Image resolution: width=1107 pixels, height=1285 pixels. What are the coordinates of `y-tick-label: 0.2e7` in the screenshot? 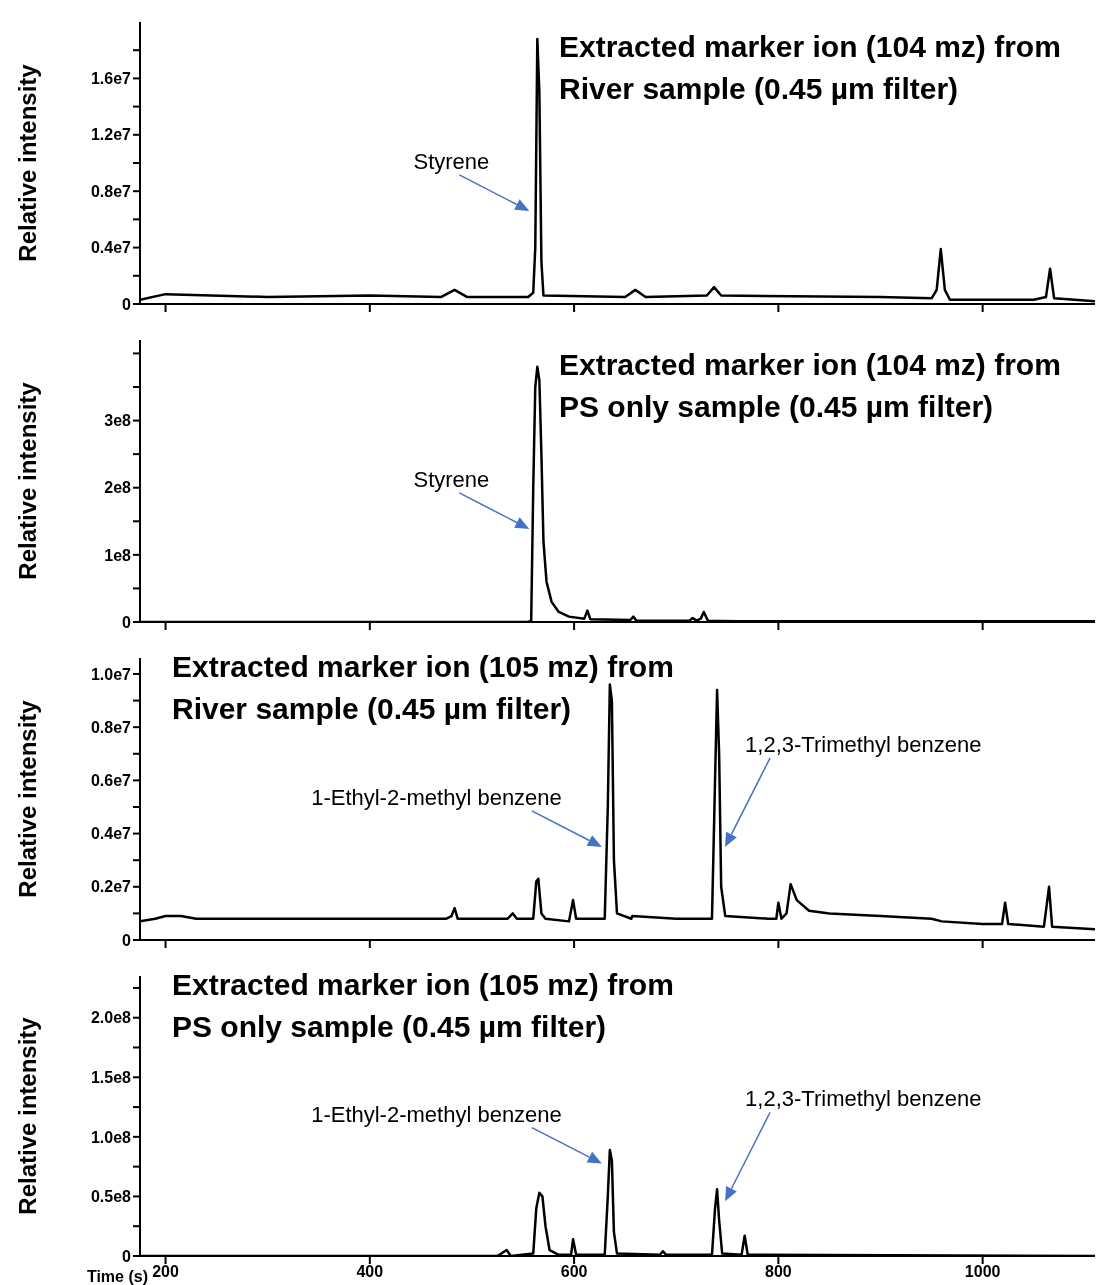 It's located at (111, 887).